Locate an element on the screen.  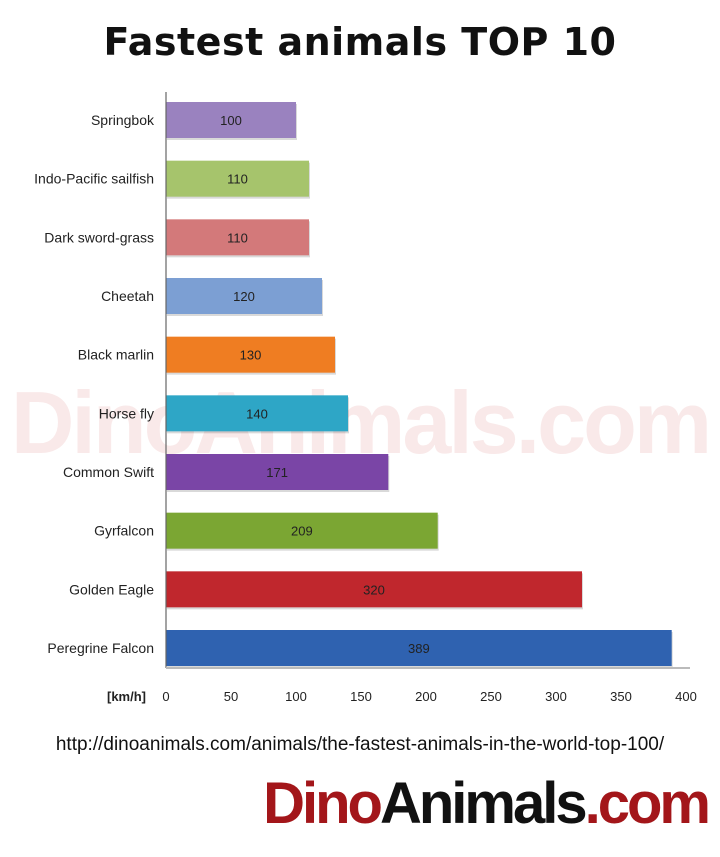
data-label: 209 is located at coordinates (302, 531).